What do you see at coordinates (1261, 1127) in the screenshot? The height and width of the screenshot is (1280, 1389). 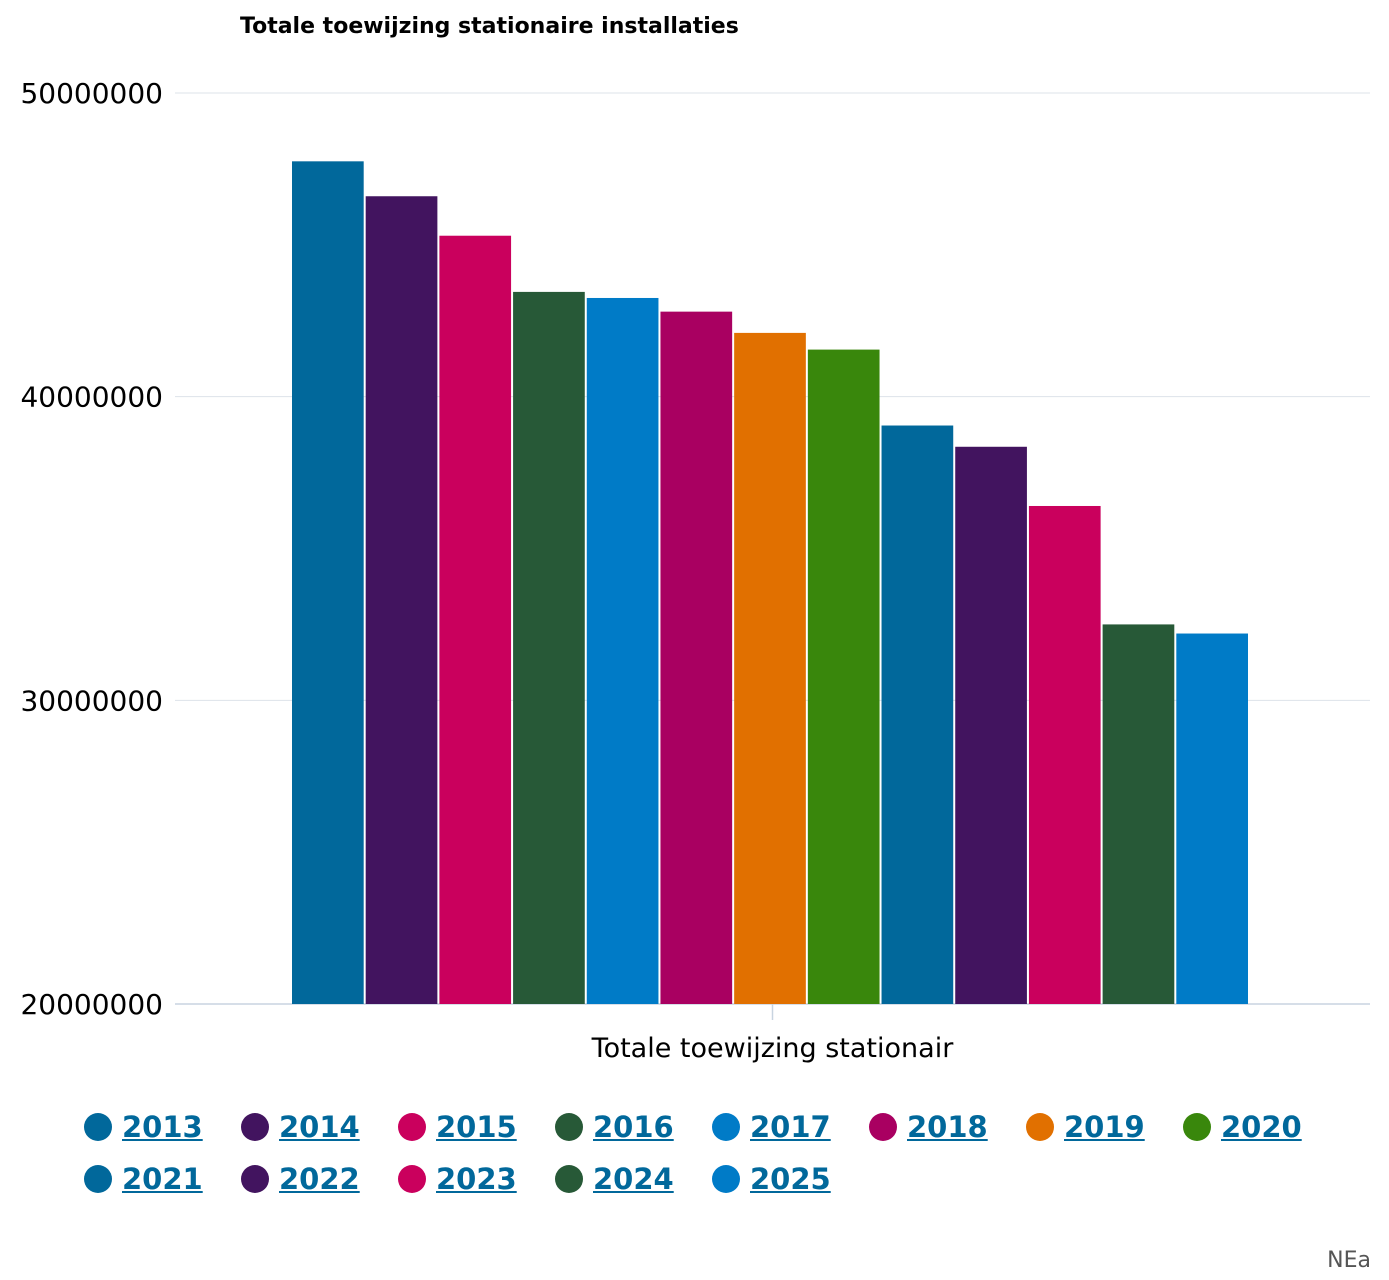 I see `legend-label: 2020` at bounding box center [1261, 1127].